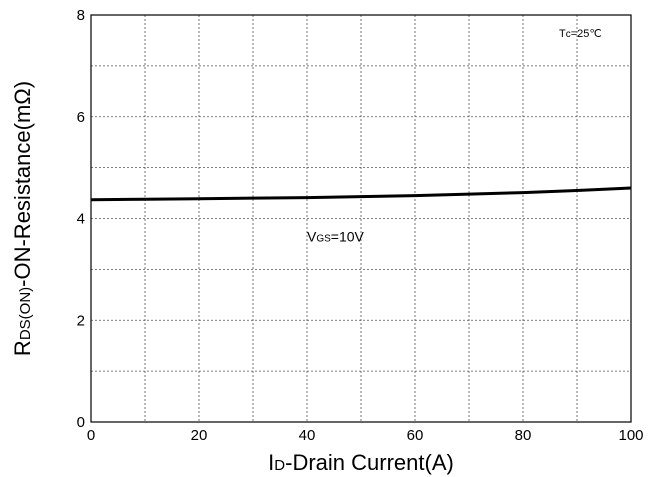 Image resolution: width=665 pixels, height=477 pixels. What do you see at coordinates (415, 435) in the screenshot?
I see `x-tick-label: 60` at bounding box center [415, 435].